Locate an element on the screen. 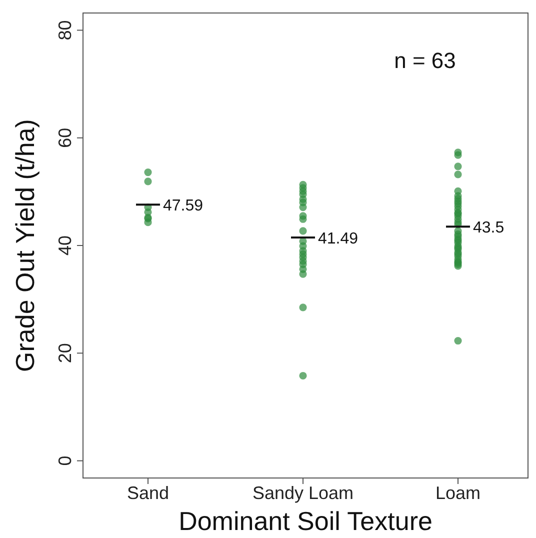 This screenshot has height=538, width=536. annotation: 47.59 is located at coordinates (183, 206).